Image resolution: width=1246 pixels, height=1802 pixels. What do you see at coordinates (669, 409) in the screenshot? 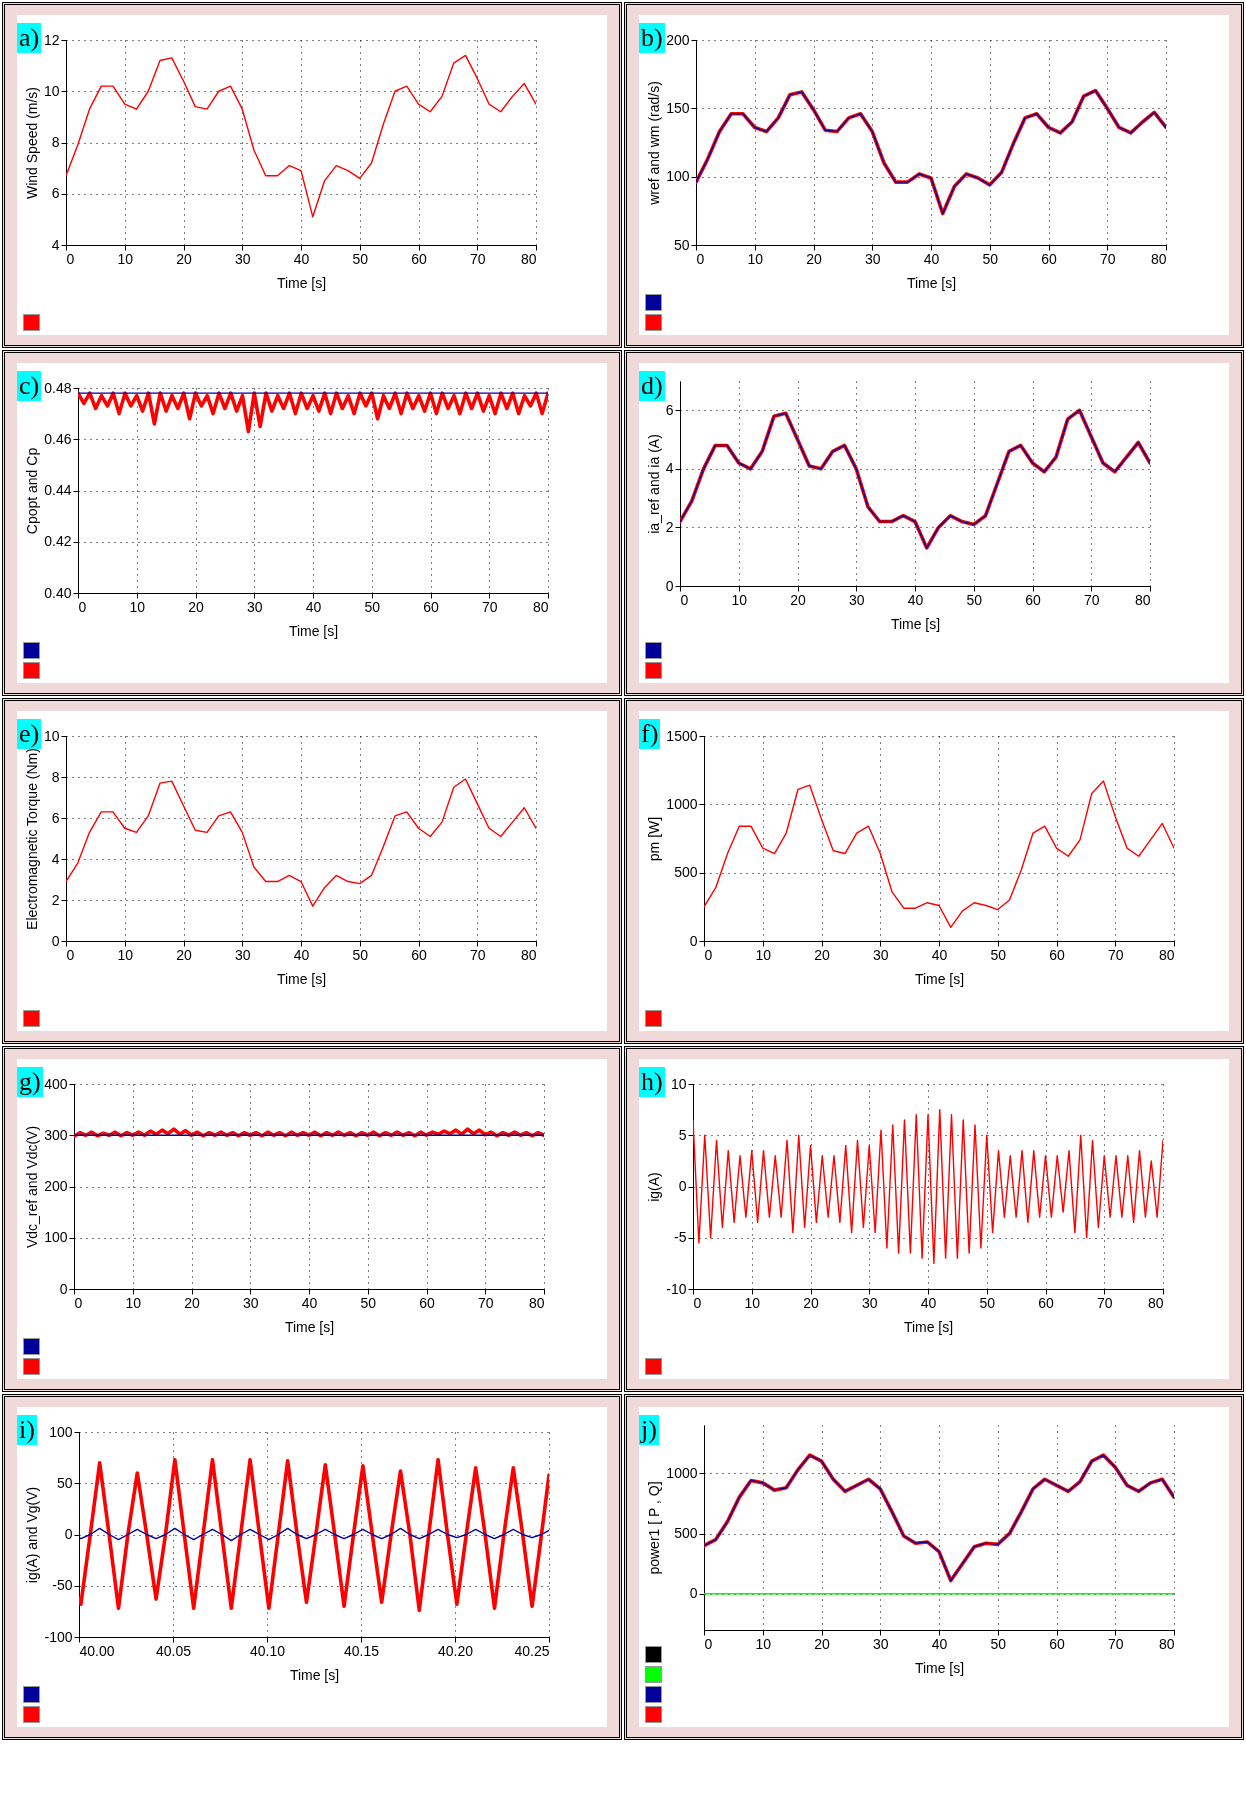
I see `y-tick-label: 6` at bounding box center [669, 409].